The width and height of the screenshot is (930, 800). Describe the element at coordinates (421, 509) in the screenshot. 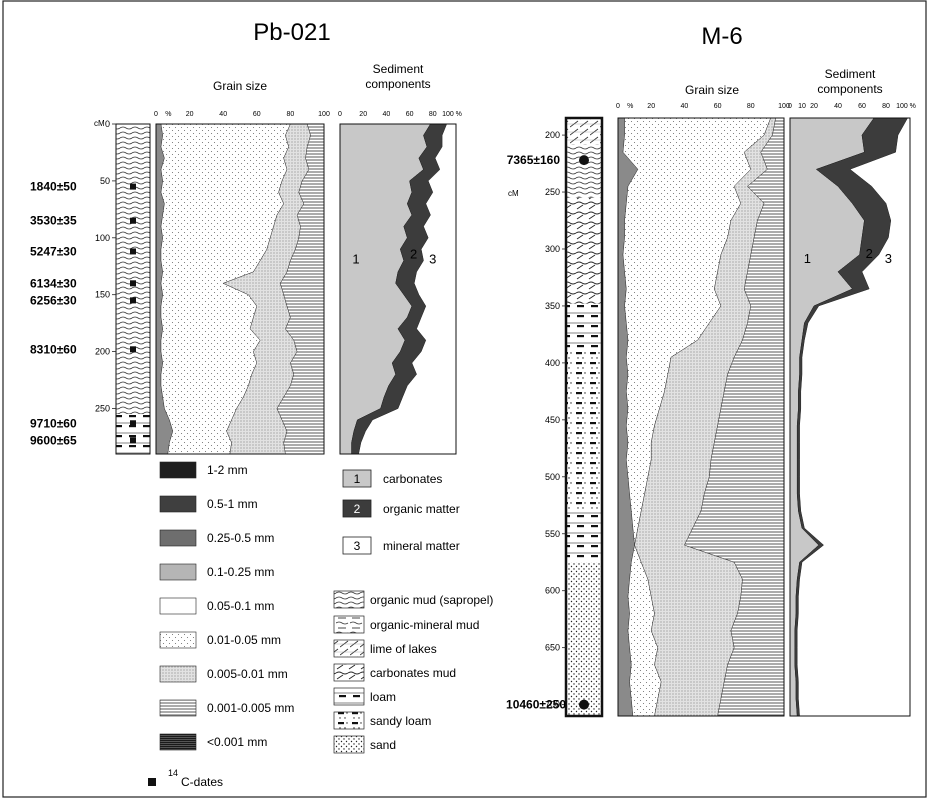

I see `legend-component-2-label: organic matter` at that location.